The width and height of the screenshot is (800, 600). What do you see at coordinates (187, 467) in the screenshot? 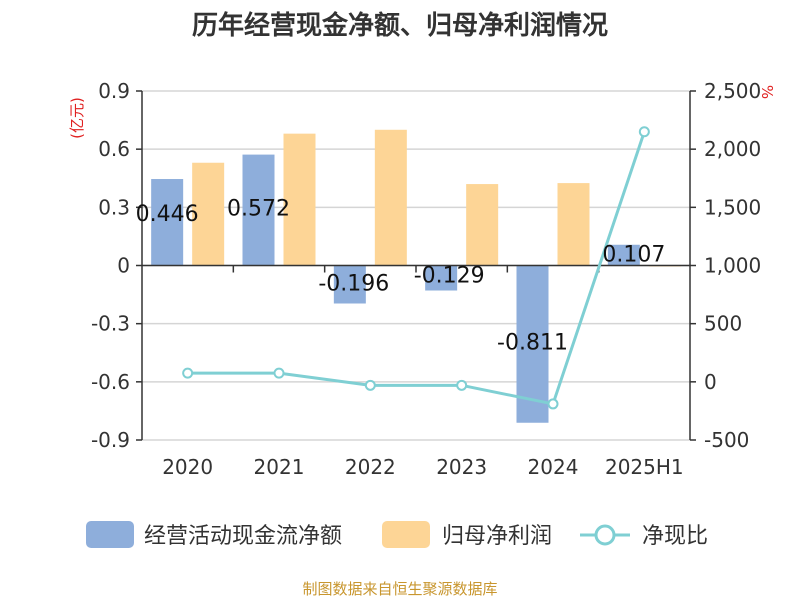
I see `x-tick-label: 2020` at bounding box center [187, 467].